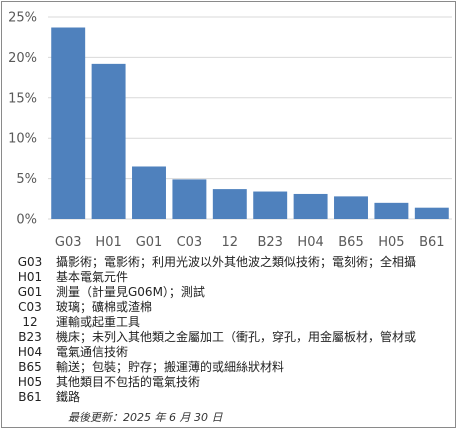 This screenshot has height=431, width=459. What do you see at coordinates (149, 242) in the screenshot?
I see `x-tick-label: G01` at bounding box center [149, 242].